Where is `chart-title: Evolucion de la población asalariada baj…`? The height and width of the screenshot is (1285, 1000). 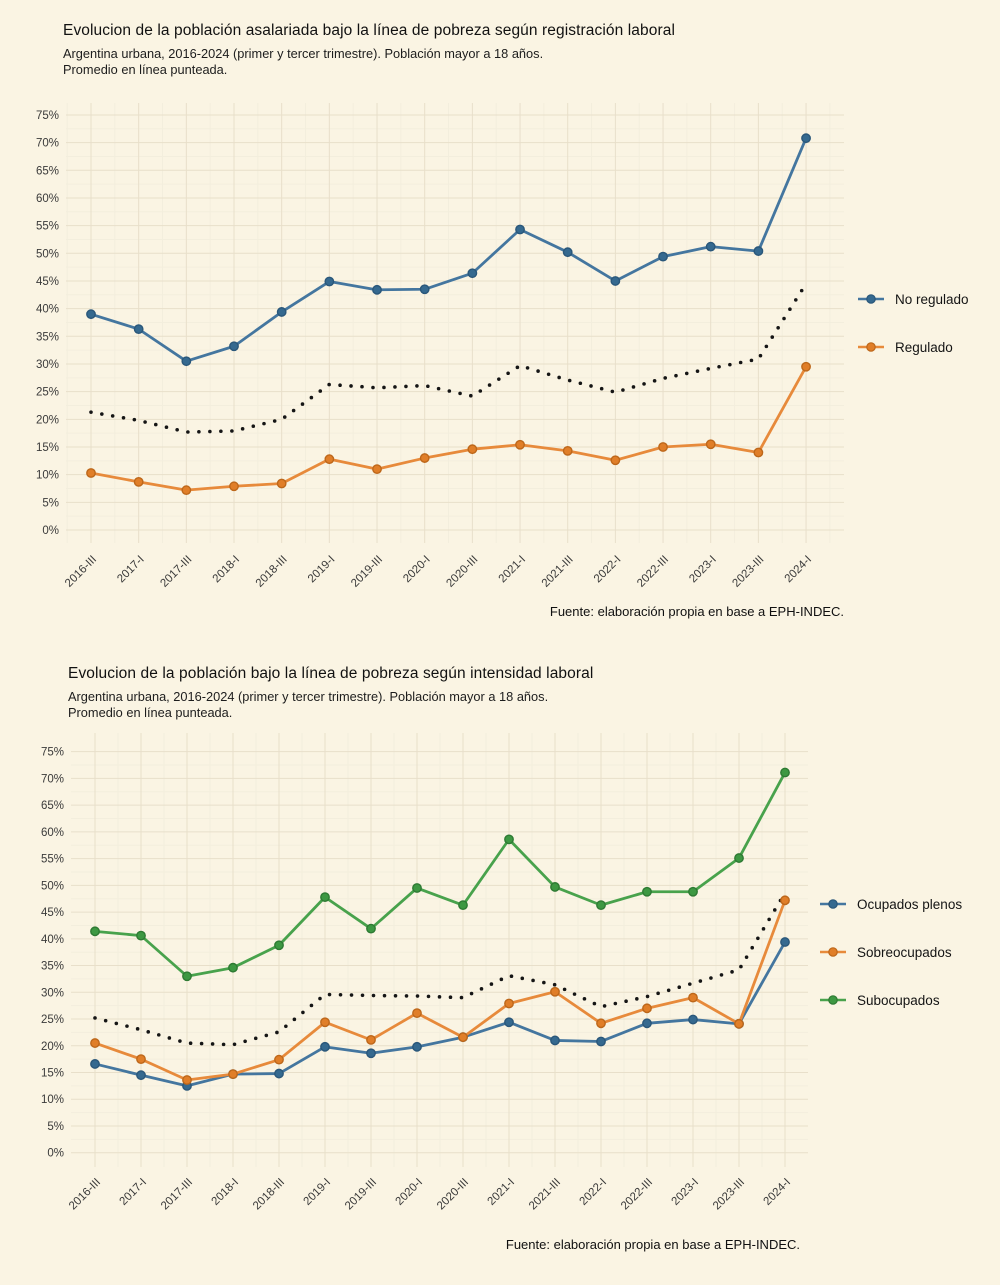 chart-title: Evolucion de la población asalariada baj… is located at coordinates (369, 30).